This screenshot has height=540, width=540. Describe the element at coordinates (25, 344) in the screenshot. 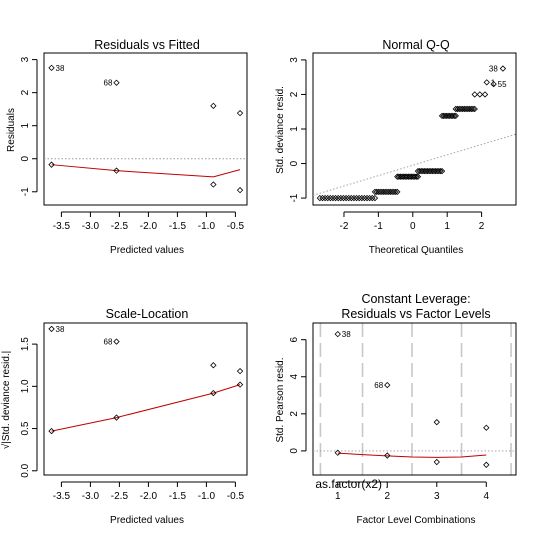

I see `sl-y-tick-label: 1.5` at that location.